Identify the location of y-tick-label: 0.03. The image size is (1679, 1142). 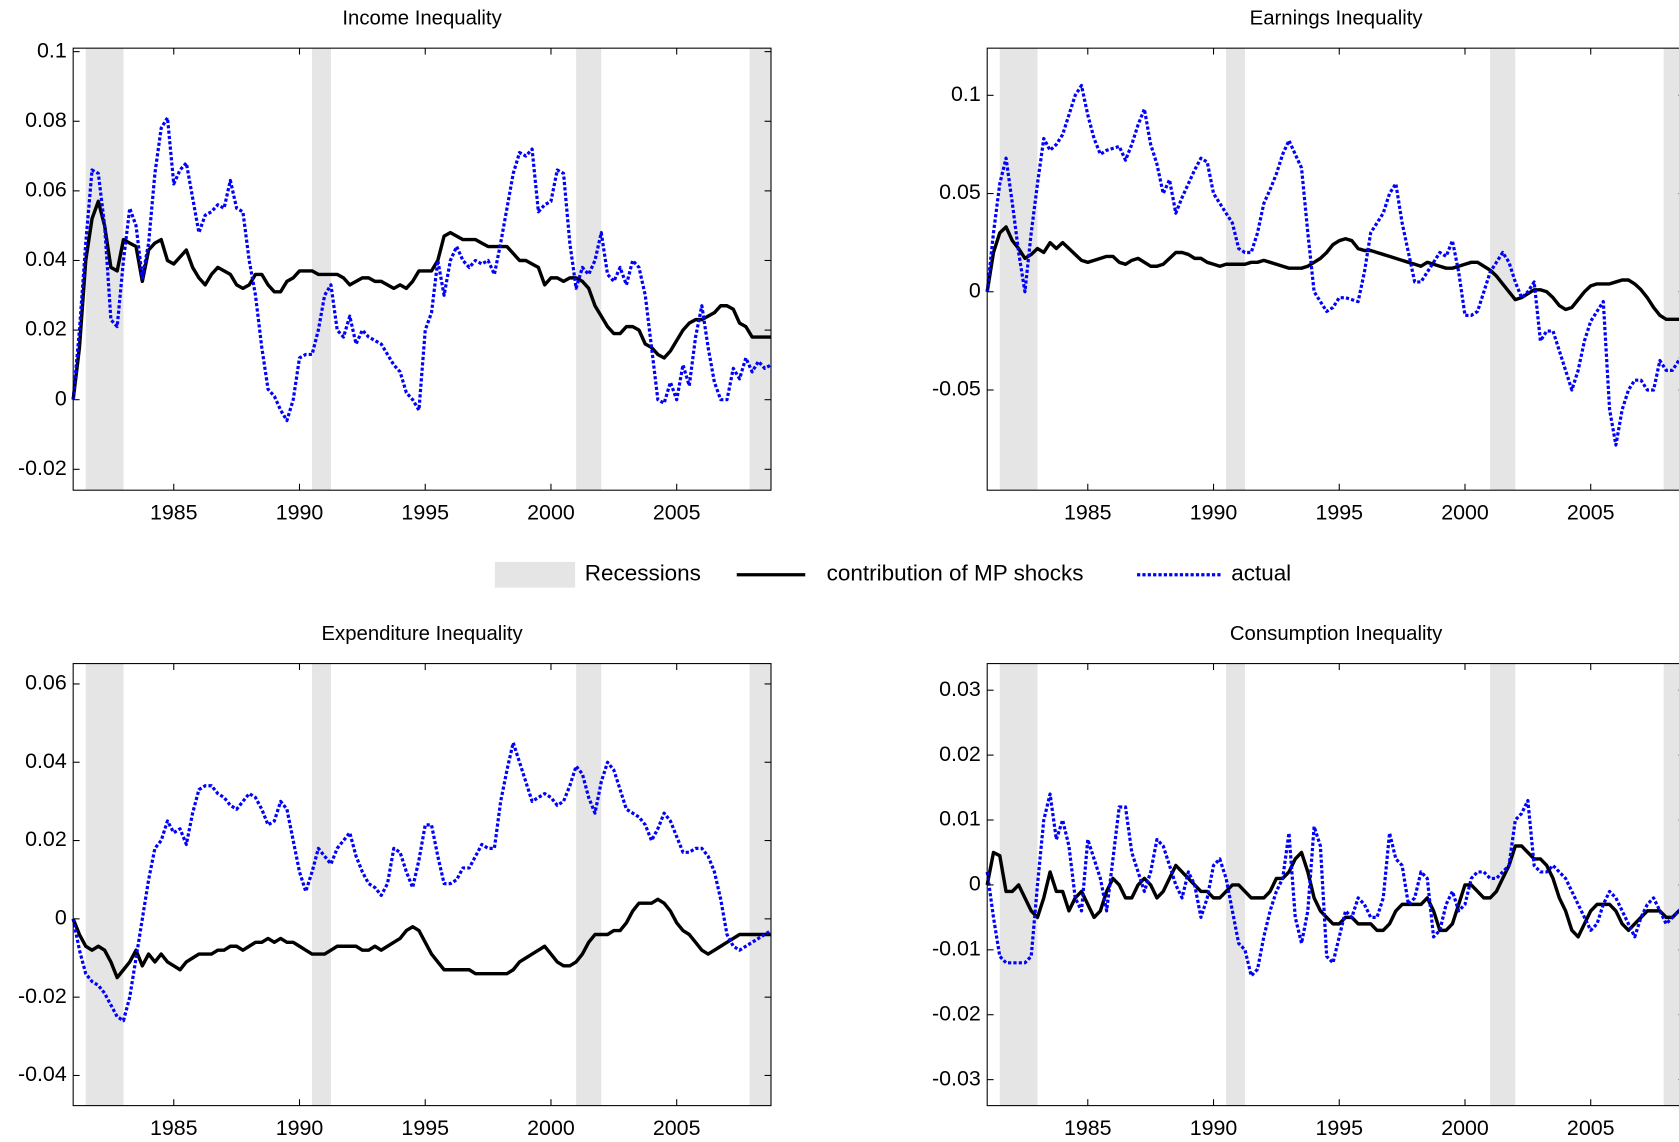
(960, 689).